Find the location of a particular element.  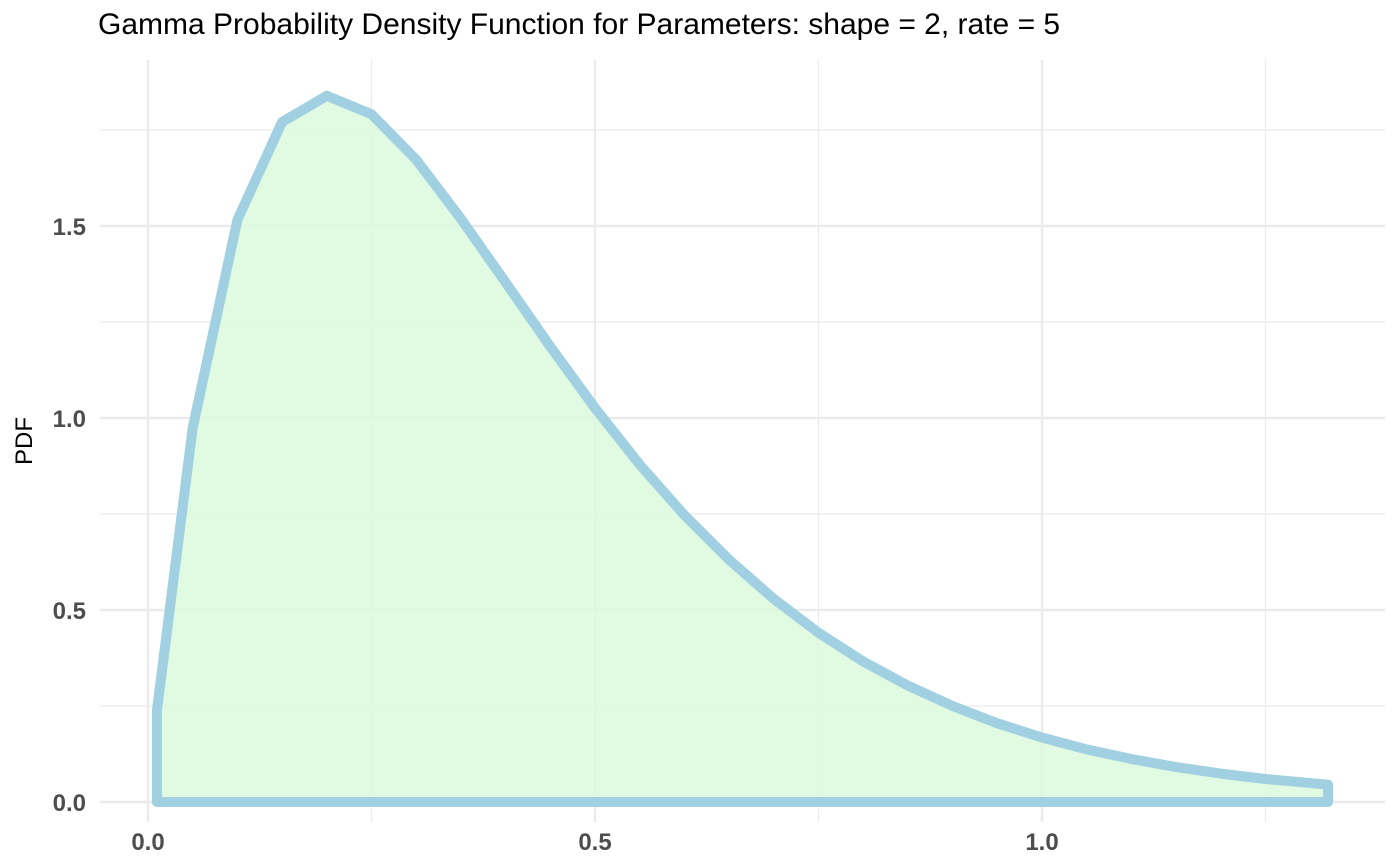

x-tick-label: 0.5 is located at coordinates (594, 842).